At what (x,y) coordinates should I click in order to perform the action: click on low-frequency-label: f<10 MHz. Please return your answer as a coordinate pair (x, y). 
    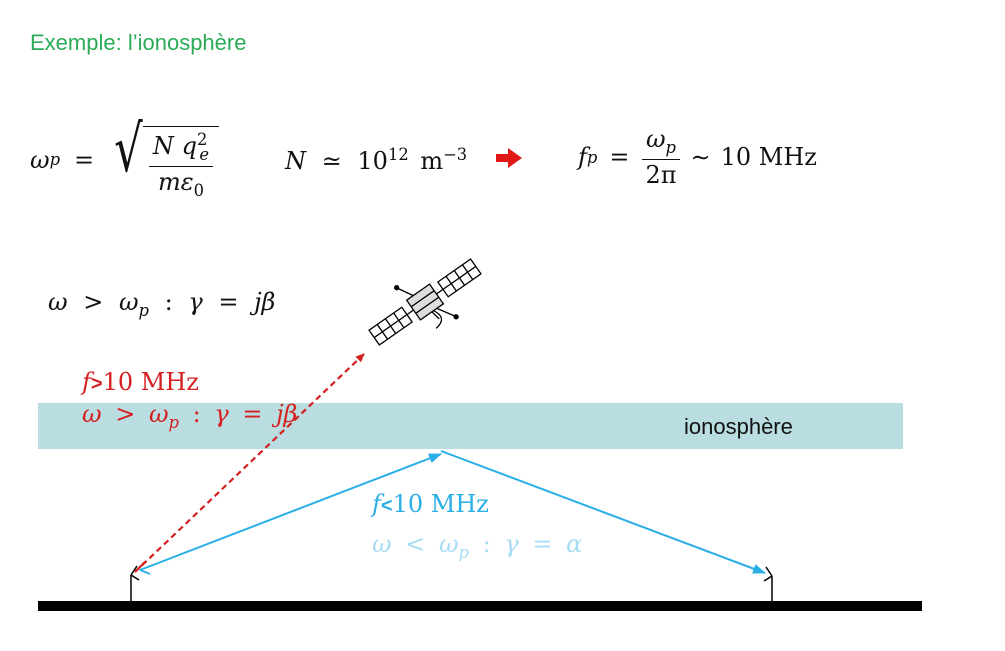
    Looking at the image, I should click on (430, 504).